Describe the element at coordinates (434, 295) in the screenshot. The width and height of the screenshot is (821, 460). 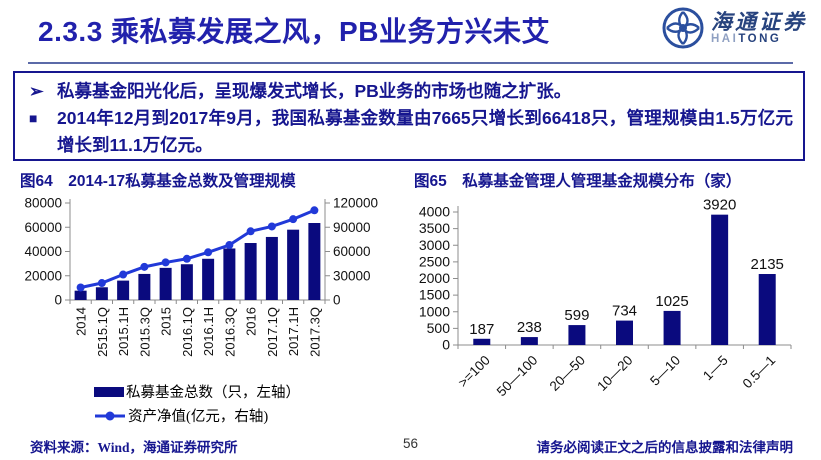
I see `y-axis-tick-label: 1500` at that location.